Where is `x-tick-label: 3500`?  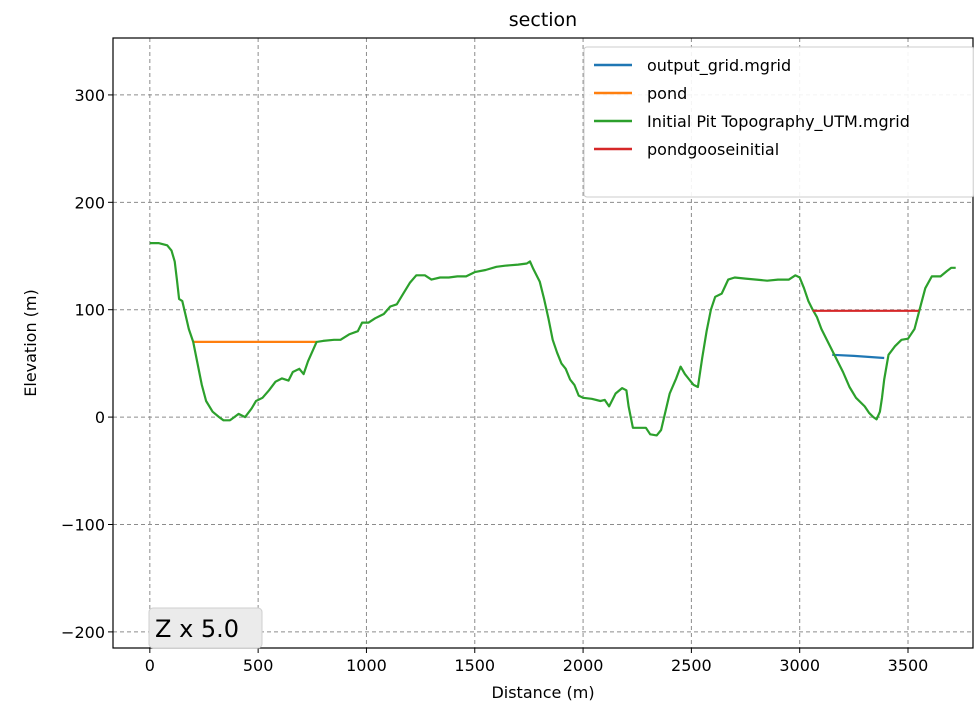 x-tick-label: 3500 is located at coordinates (908, 665).